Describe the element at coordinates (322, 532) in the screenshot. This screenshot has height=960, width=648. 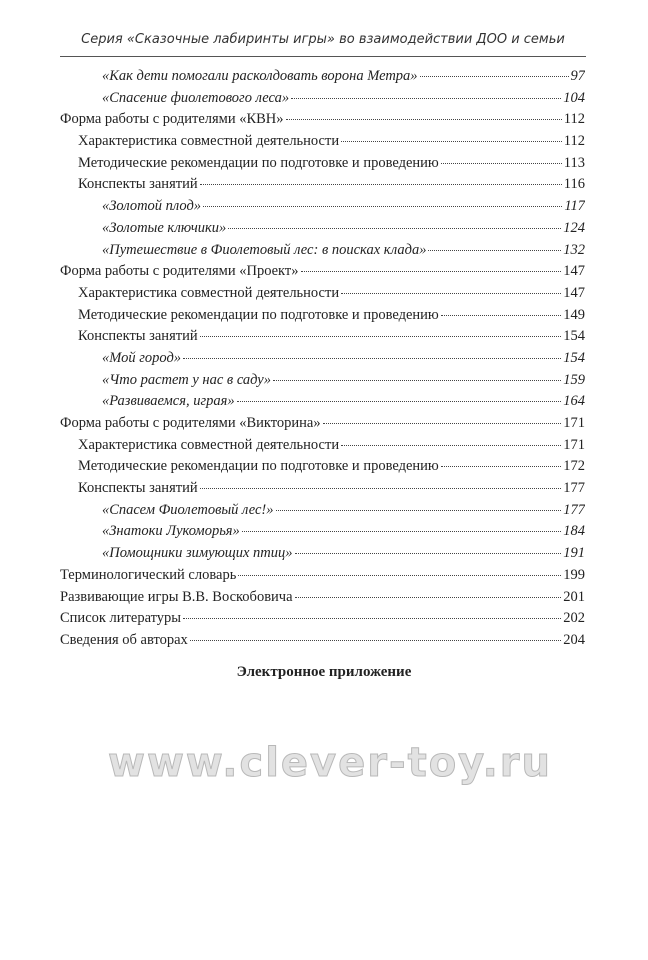
I see `toc-entry: «Знатоки Лукоморья» 184` at that location.